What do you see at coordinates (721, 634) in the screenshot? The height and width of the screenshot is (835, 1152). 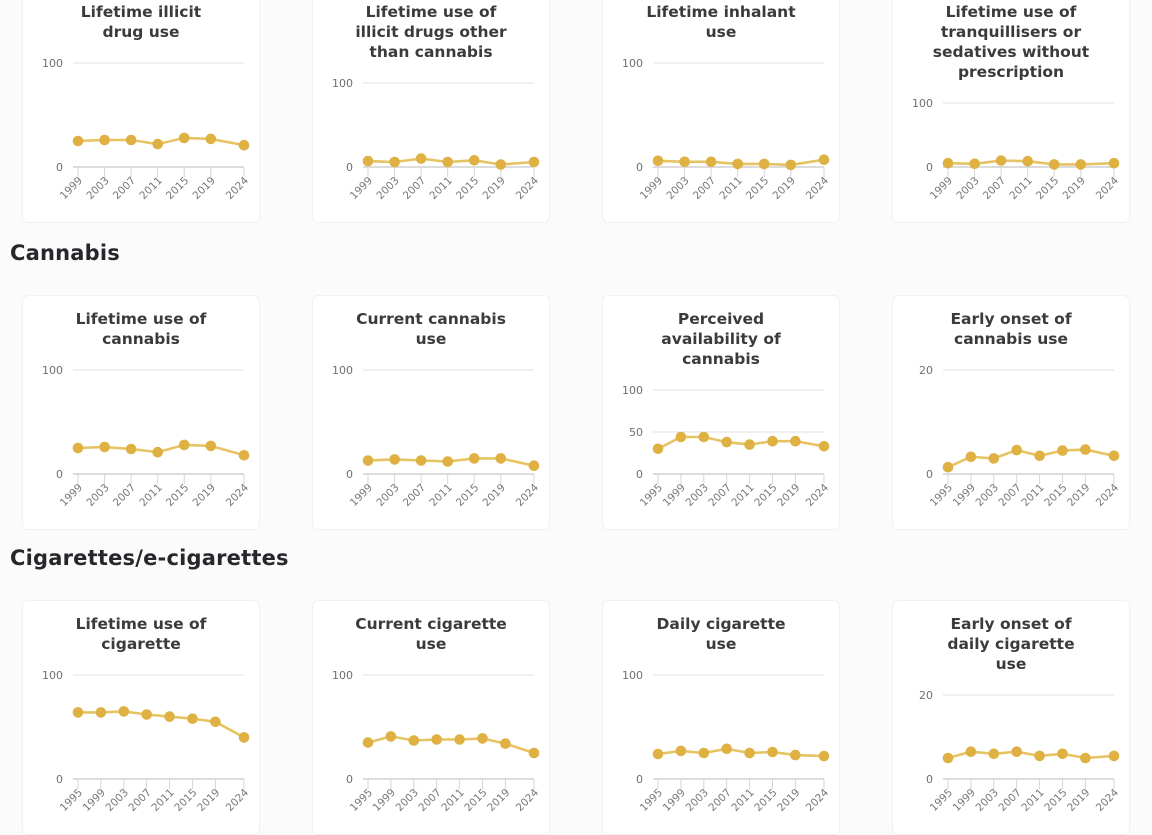 I see `chart-title: Daily cigarette use` at bounding box center [721, 634].